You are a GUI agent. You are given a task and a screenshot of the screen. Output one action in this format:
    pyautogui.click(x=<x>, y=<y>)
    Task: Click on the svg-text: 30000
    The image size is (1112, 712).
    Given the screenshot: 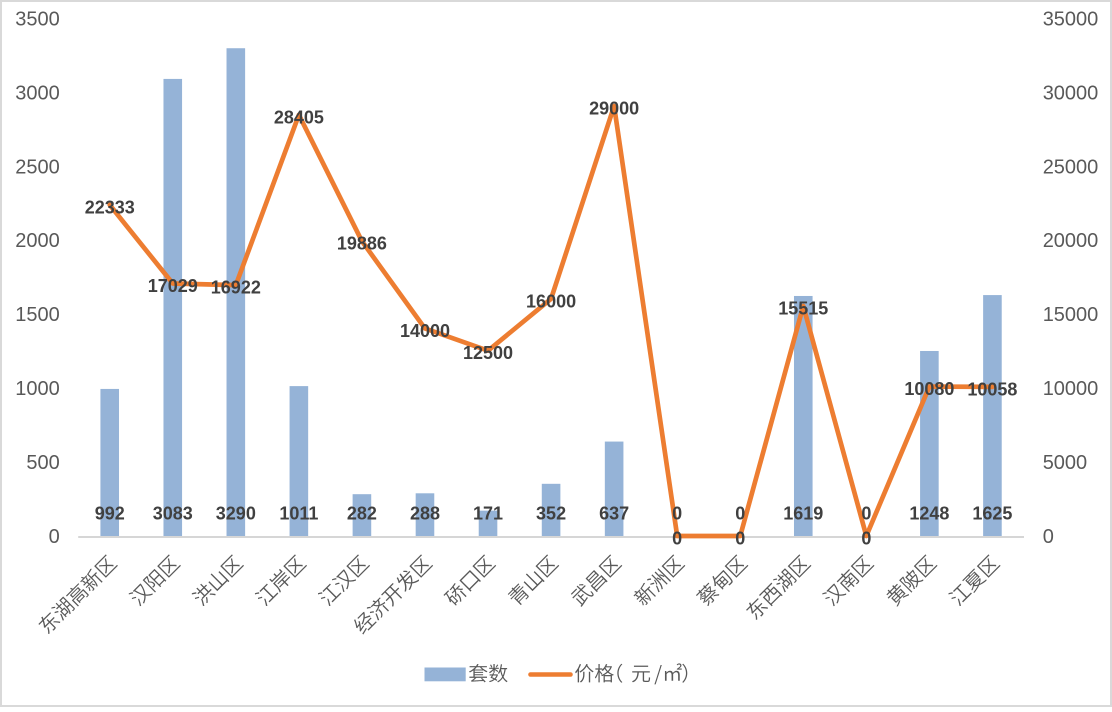 What is the action you would take?
    pyautogui.click(x=1071, y=93)
    